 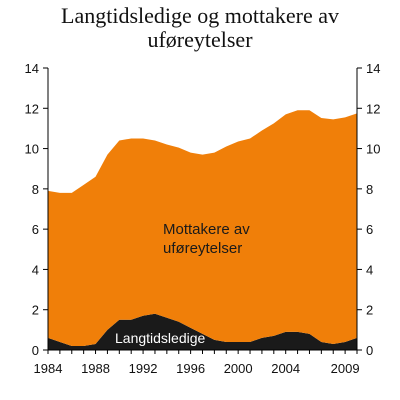 What do you see at coordinates (373, 108) in the screenshot?
I see `y-tick-label-right: 12` at bounding box center [373, 108].